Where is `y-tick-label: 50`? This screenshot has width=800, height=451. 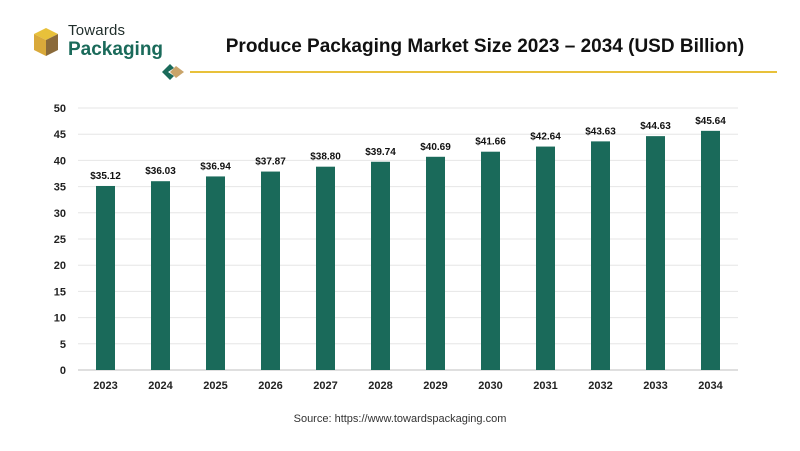 y-tick-label: 50 is located at coordinates (60, 109).